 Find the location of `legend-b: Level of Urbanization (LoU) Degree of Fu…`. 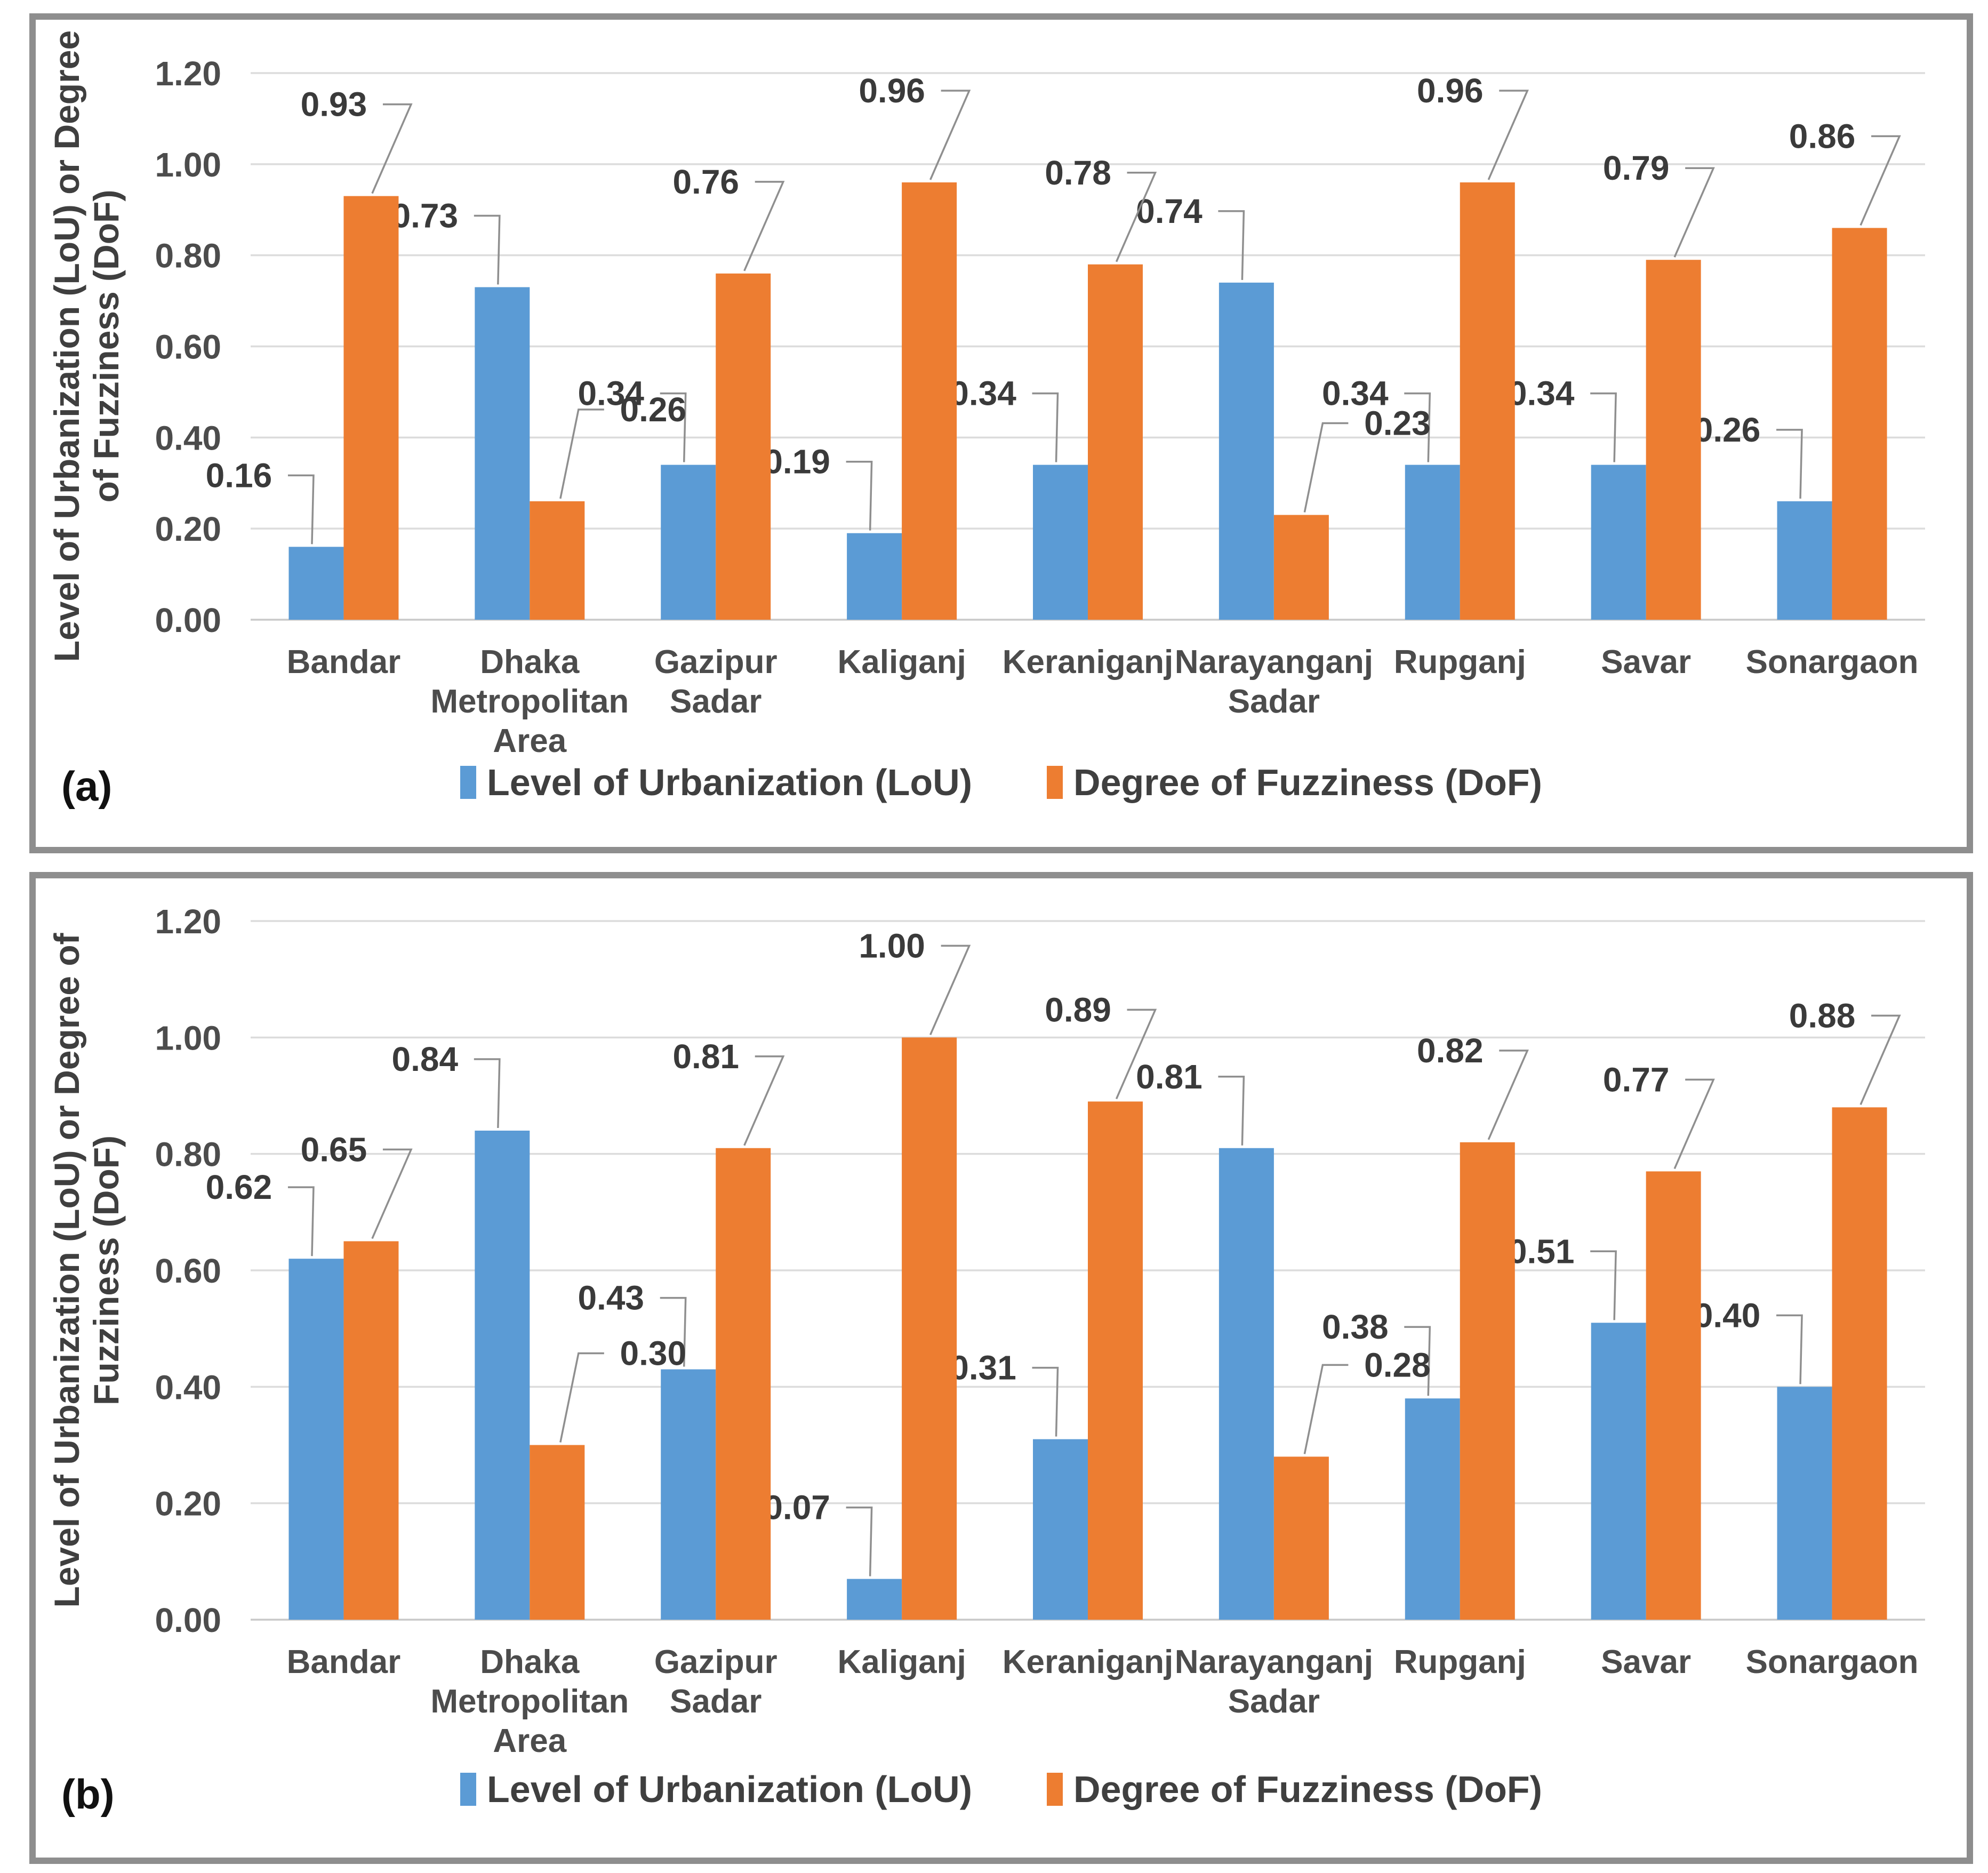

legend-b: Level of Urbanization (LoU) Degree of Fu… is located at coordinates (1001, 1789).